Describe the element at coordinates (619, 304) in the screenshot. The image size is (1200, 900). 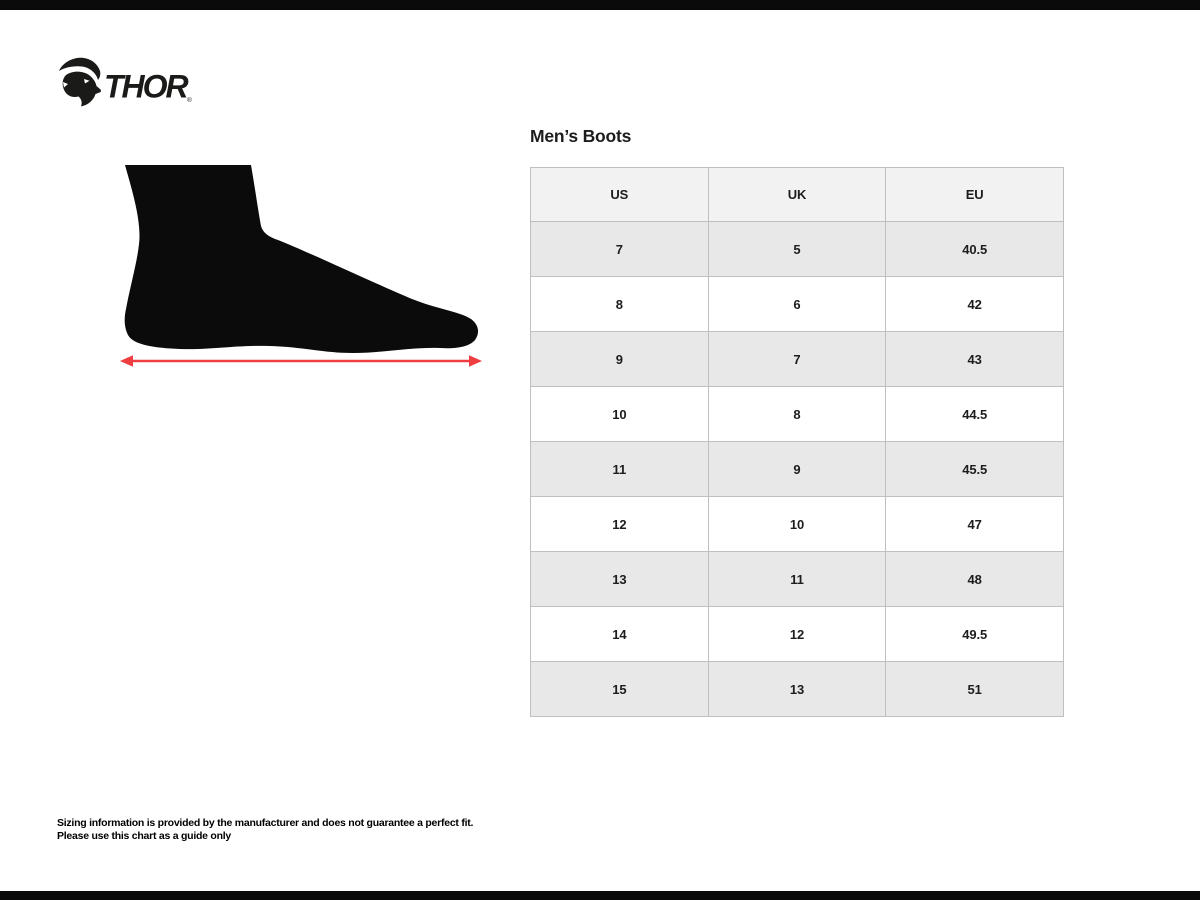
I see `size-cell-us: 8` at that location.